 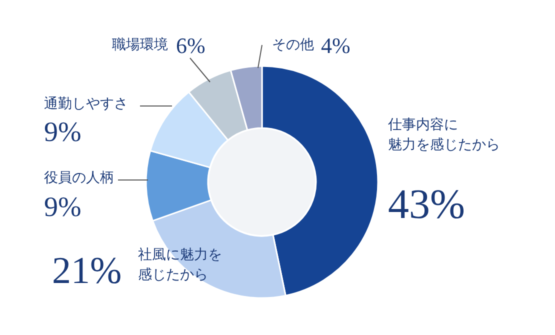 What do you see at coordinates (335, 45) in the screenshot?
I see `data-label: 4%` at bounding box center [335, 45].